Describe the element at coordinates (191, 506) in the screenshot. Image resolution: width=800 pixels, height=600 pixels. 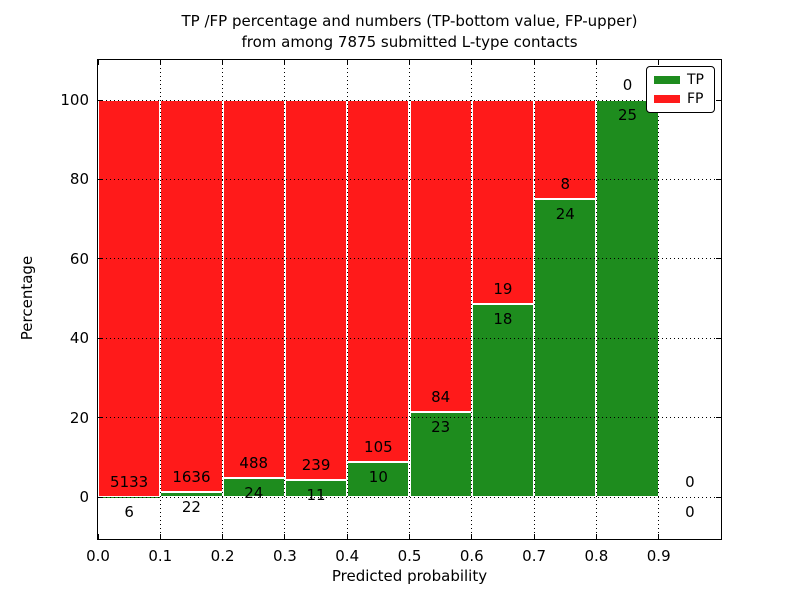
I see `tp-count-label: 22` at that location.